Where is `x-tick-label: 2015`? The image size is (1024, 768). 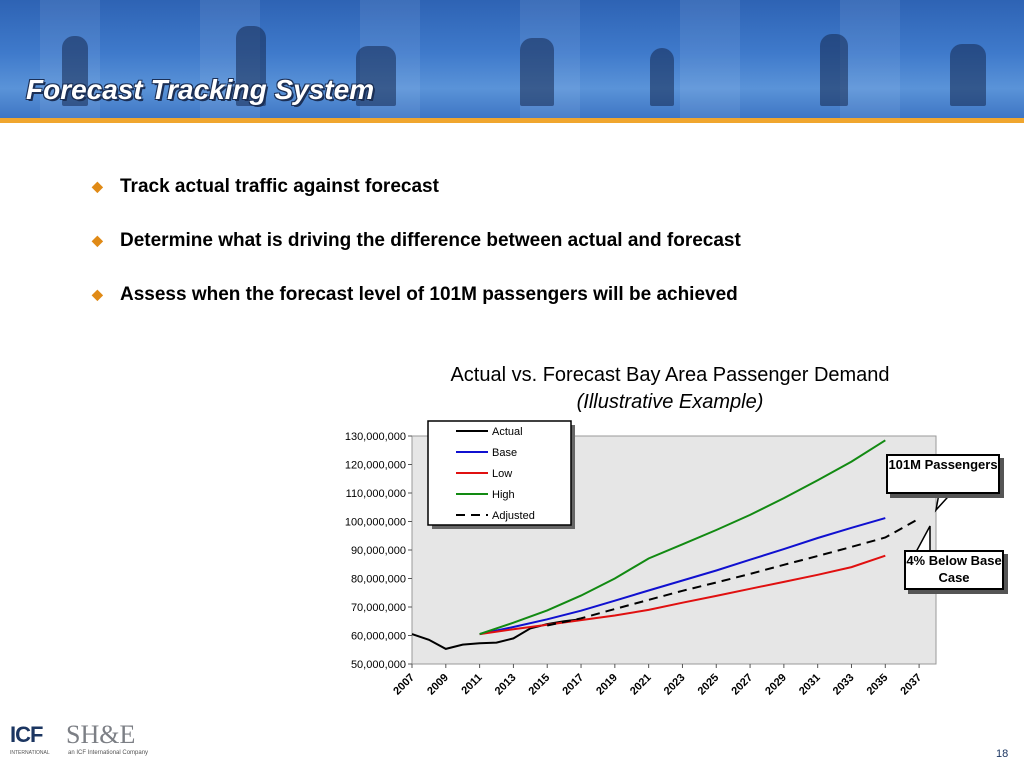
x-tick-label: 2015 is located at coordinates (540, 685).